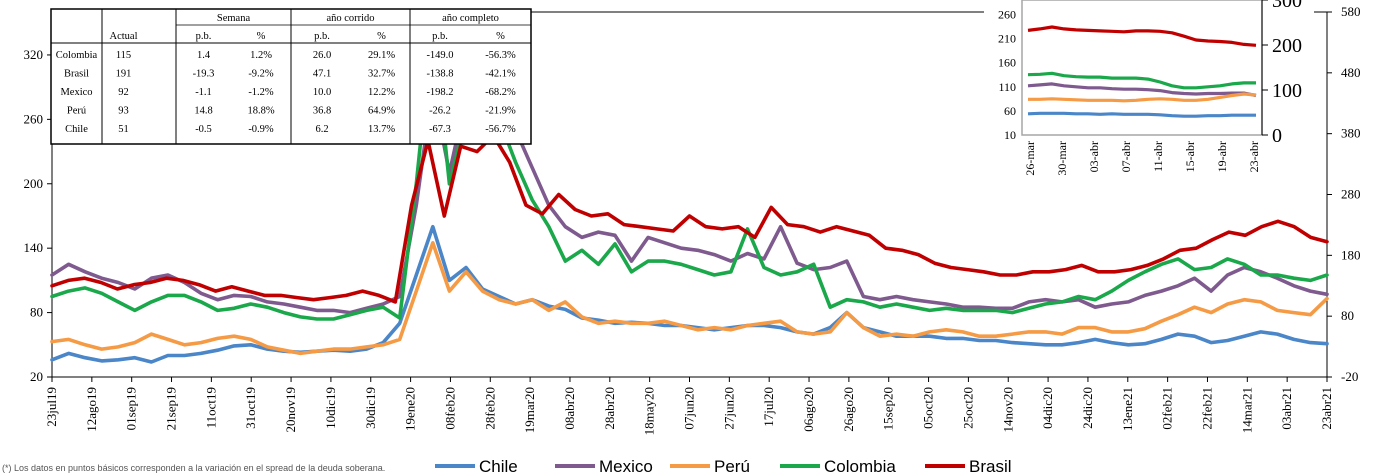 This screenshot has width=1378, height=476. What do you see at coordinates (322, 92) in the screenshot?
I see `table-cell: 10.0` at bounding box center [322, 92].